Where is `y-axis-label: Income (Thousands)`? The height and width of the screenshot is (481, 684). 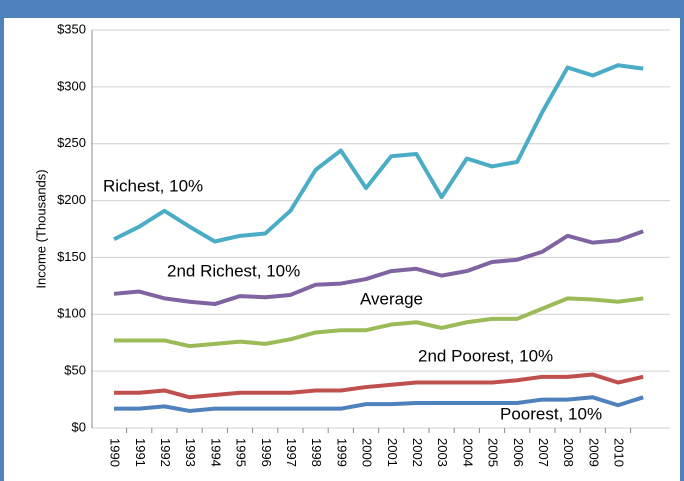 y-axis-label: Income (Thousands) is located at coordinates (40, 228).